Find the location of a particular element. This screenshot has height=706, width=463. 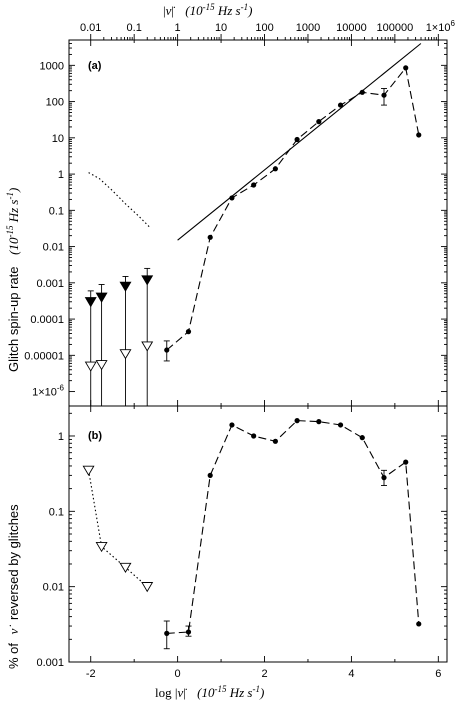

top-axis-label-units2: Hz s is located at coordinates (228, 10).